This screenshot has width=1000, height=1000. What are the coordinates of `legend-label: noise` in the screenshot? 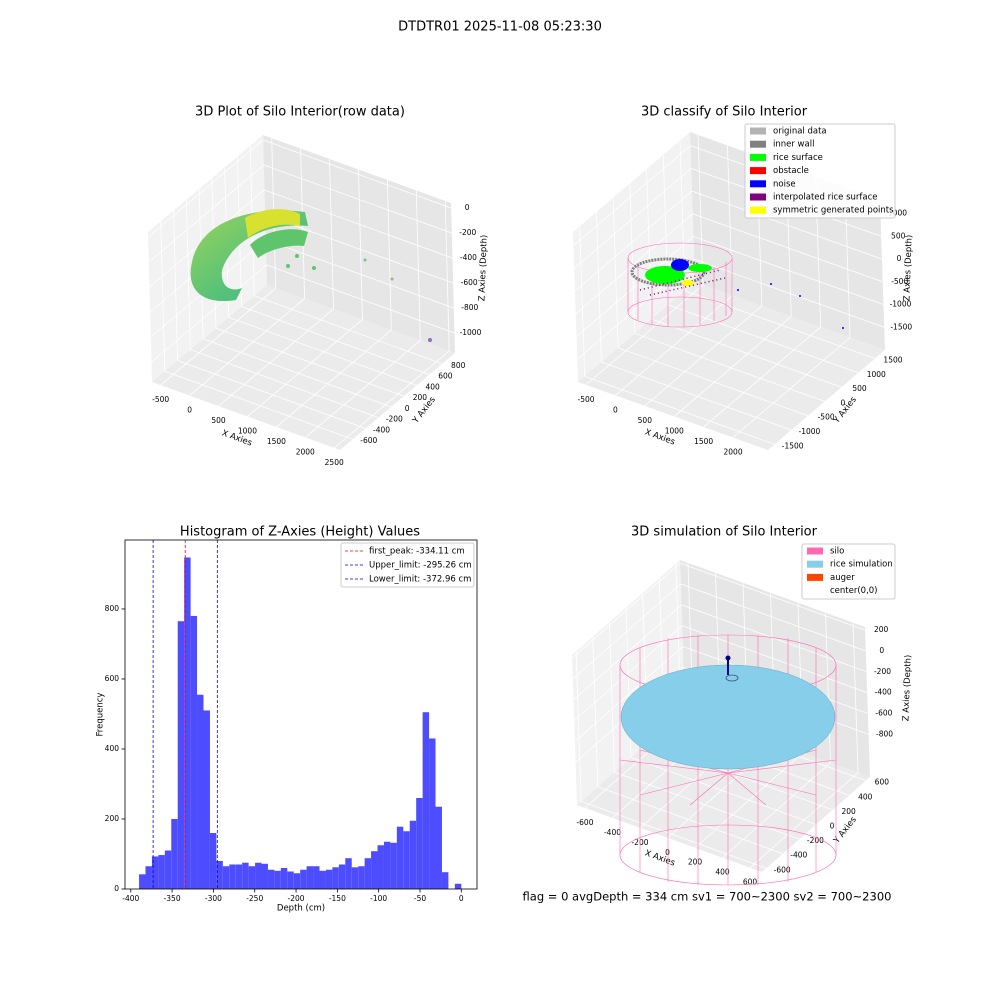 It's located at (784, 184).